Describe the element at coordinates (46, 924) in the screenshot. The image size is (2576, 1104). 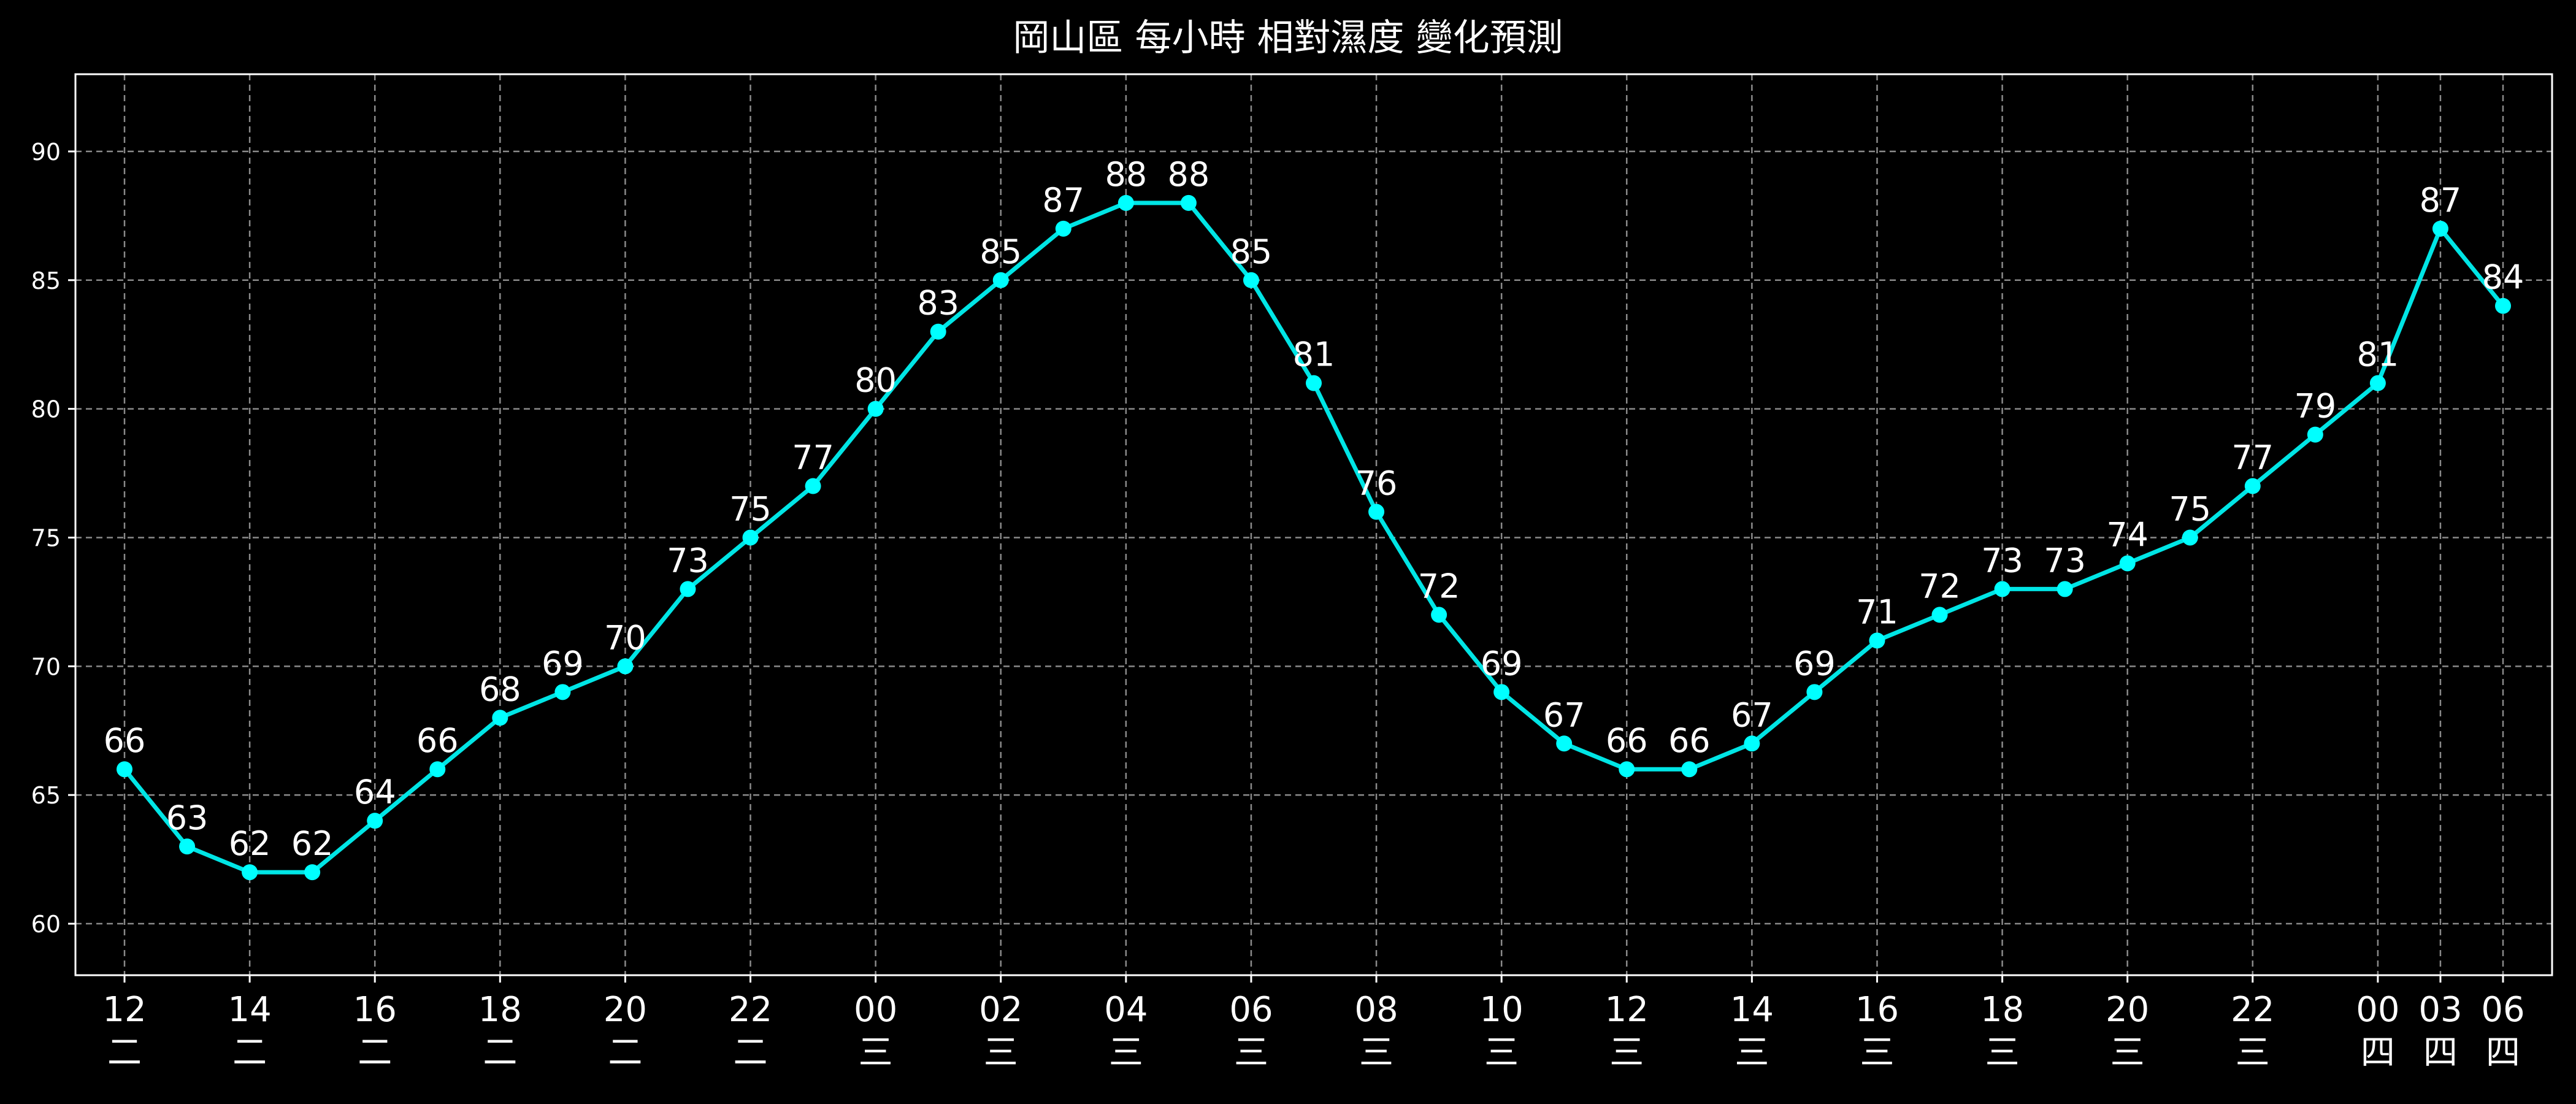
I see `y-tick-label: 60` at that location.